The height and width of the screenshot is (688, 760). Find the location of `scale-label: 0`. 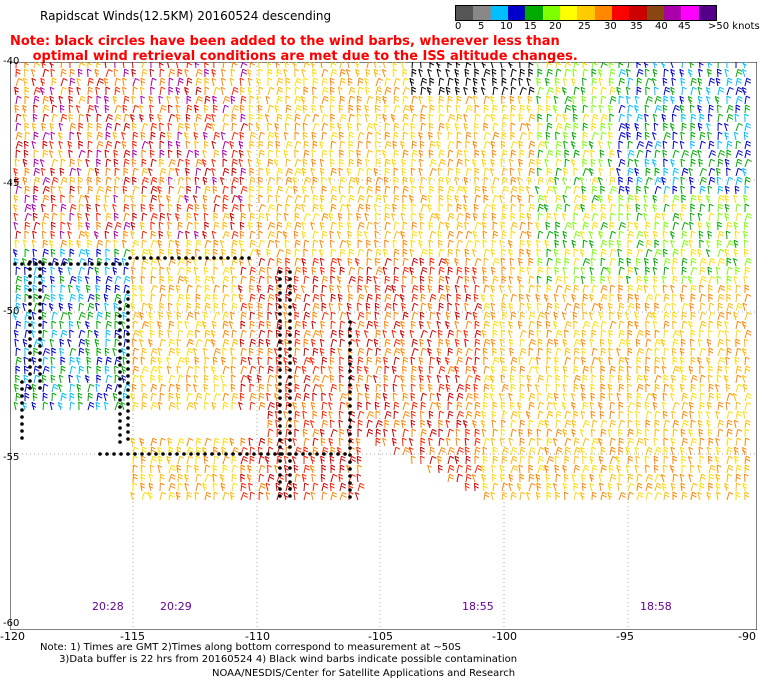

scale-label: 0 is located at coordinates (458, 26).